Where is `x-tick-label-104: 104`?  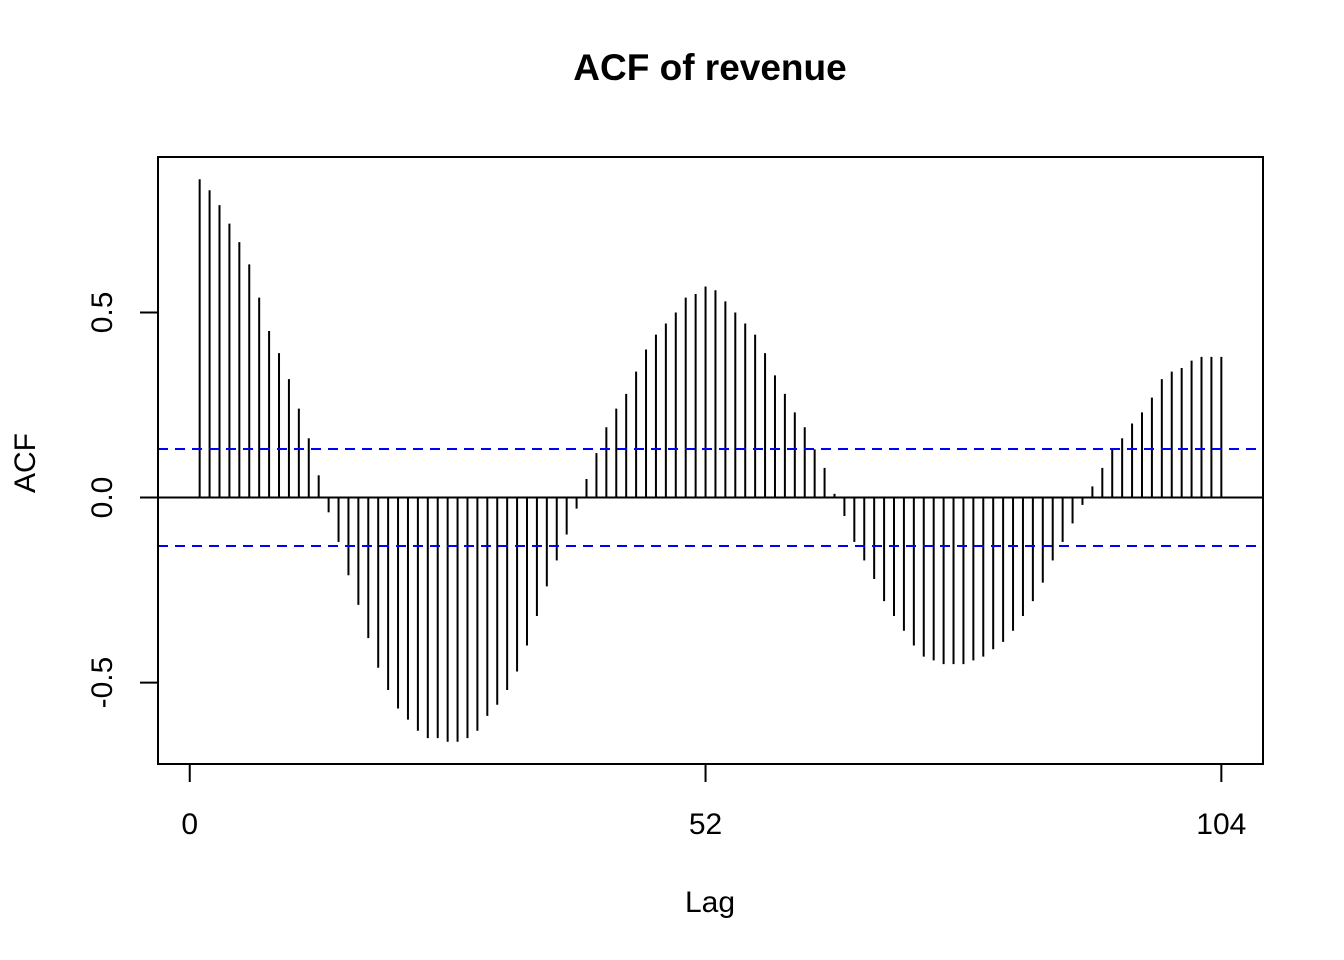 x-tick-label-104: 104 is located at coordinates (1221, 824).